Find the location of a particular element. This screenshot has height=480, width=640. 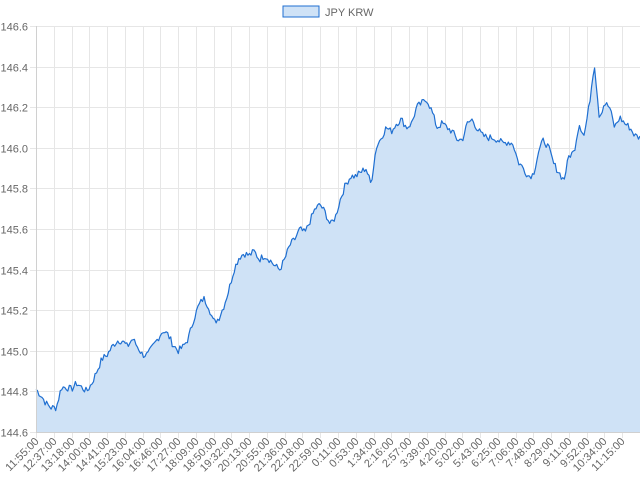

y-tick-label: 144.6 is located at coordinates (14, 434).